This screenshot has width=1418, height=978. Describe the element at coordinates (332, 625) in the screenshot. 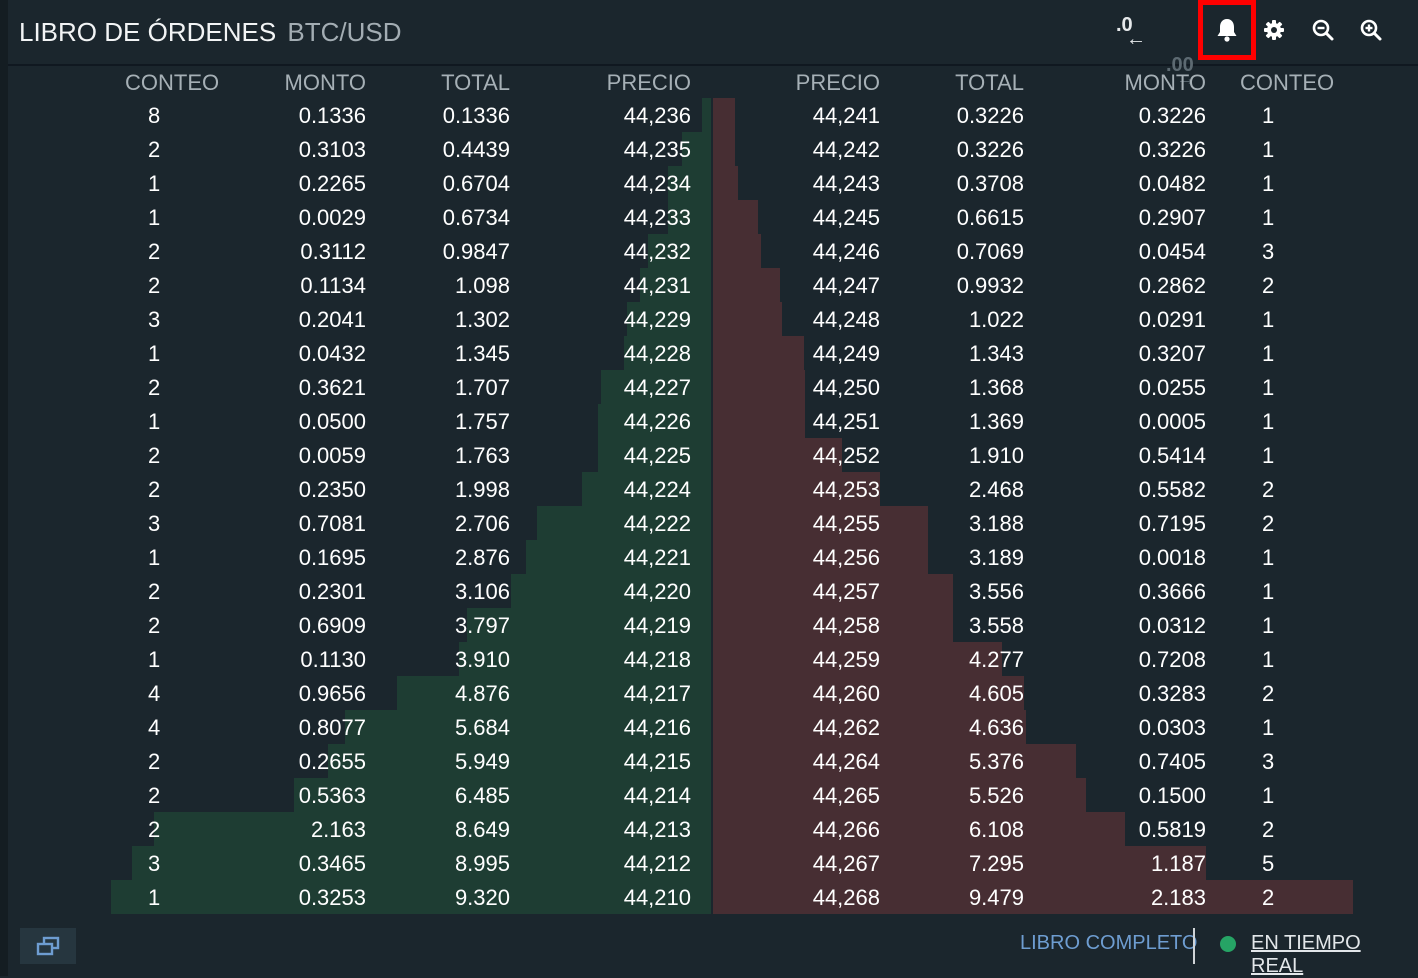

I see `bid-amount: 0.6909` at that location.